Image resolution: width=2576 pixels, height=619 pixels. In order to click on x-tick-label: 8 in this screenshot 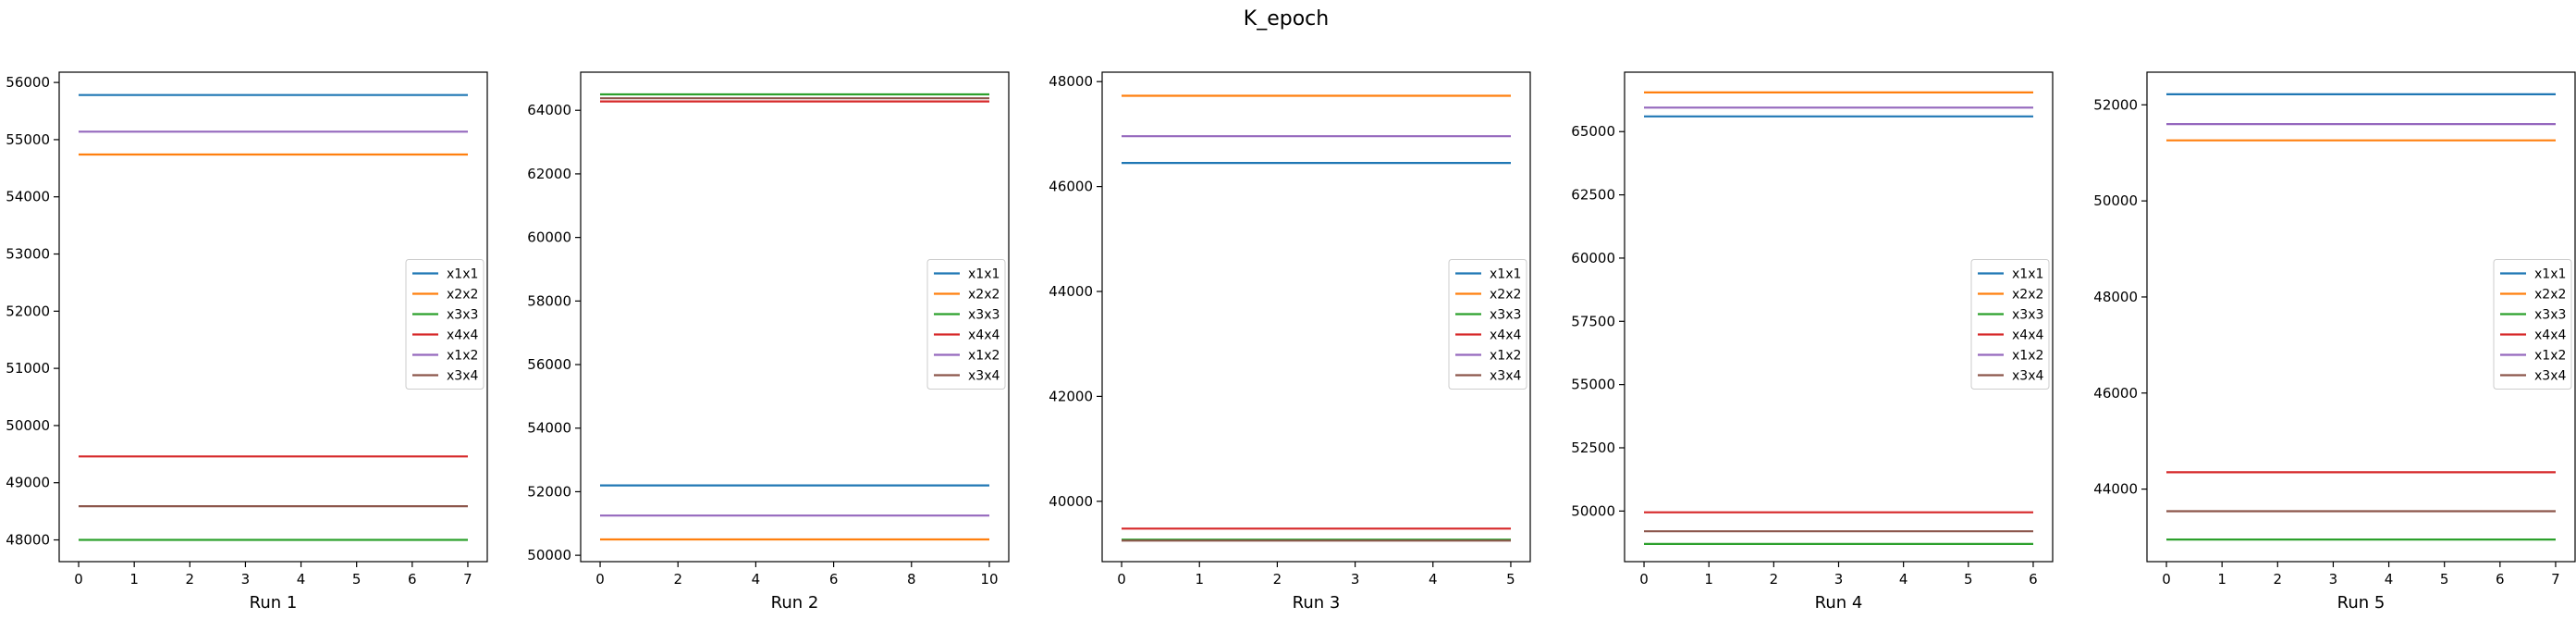, I will do `click(912, 579)`.